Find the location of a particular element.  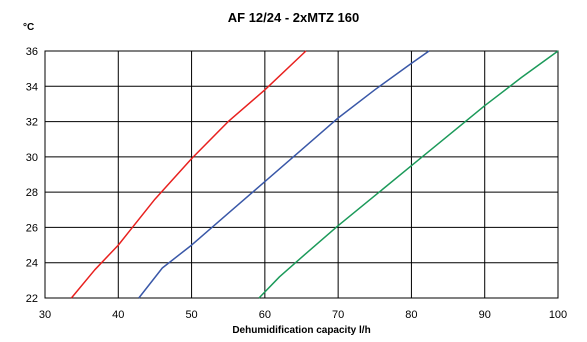

y-tick-label: 34 is located at coordinates (32, 87).